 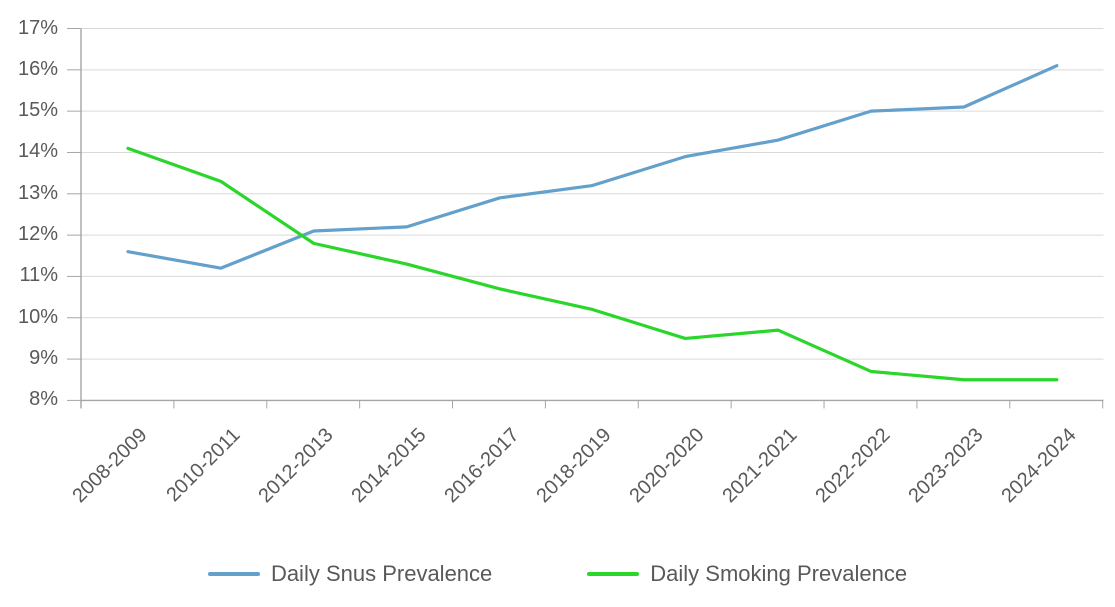 What do you see at coordinates (38, 275) in the screenshot?
I see `y-axis-label: 11%` at bounding box center [38, 275].